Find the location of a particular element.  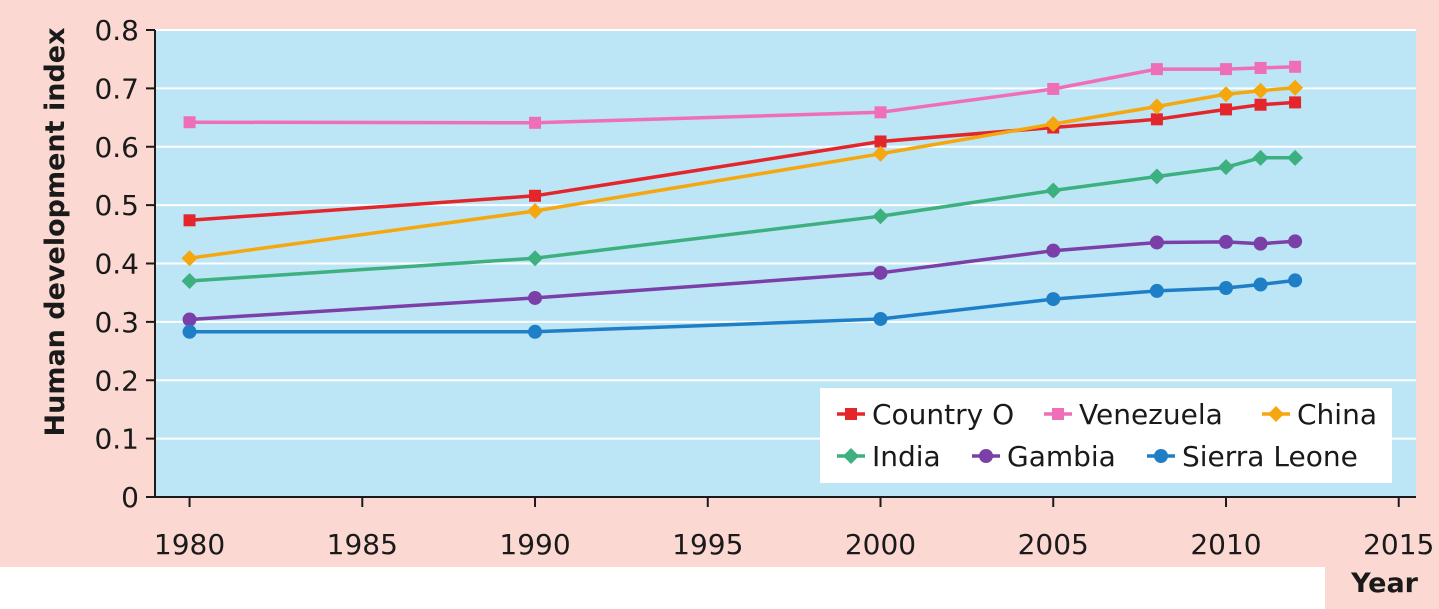

point-sierra-leone-2000 is located at coordinates (880, 318).